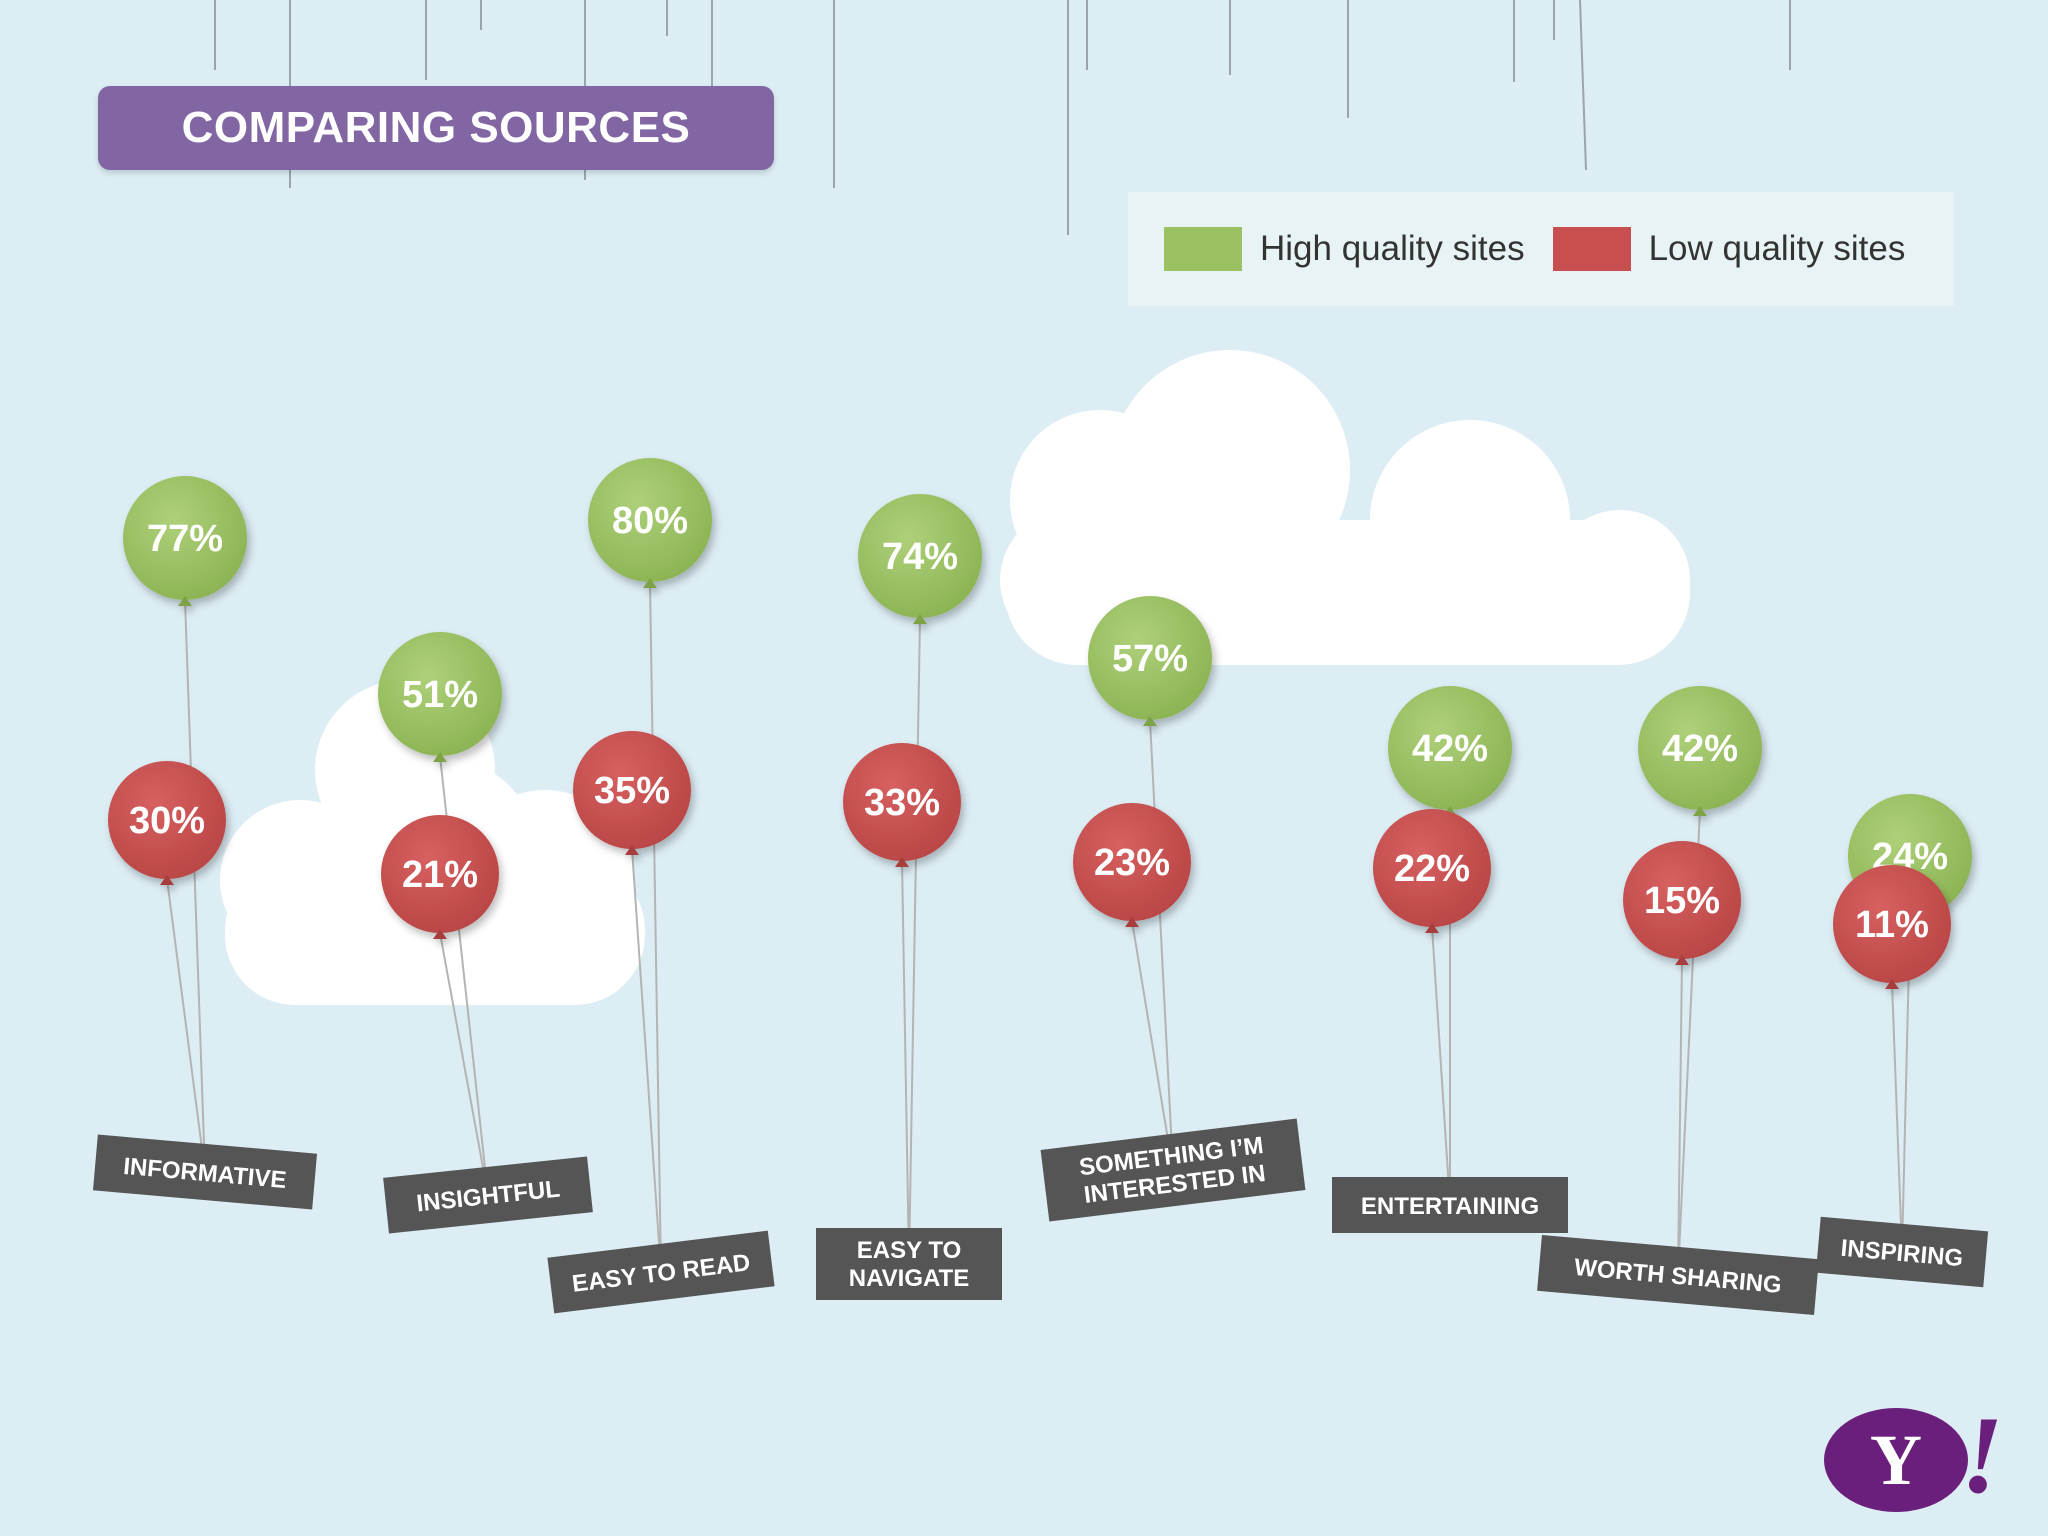 The height and width of the screenshot is (1536, 2048). I want to click on category-label-text: ENTERTAINING, so click(1450, 1206).